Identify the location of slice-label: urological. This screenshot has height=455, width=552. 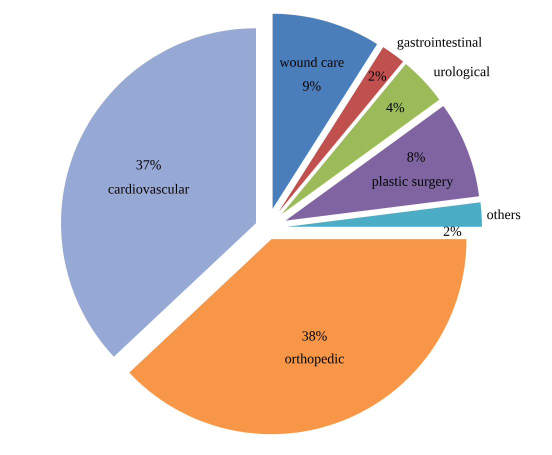
(462, 73).